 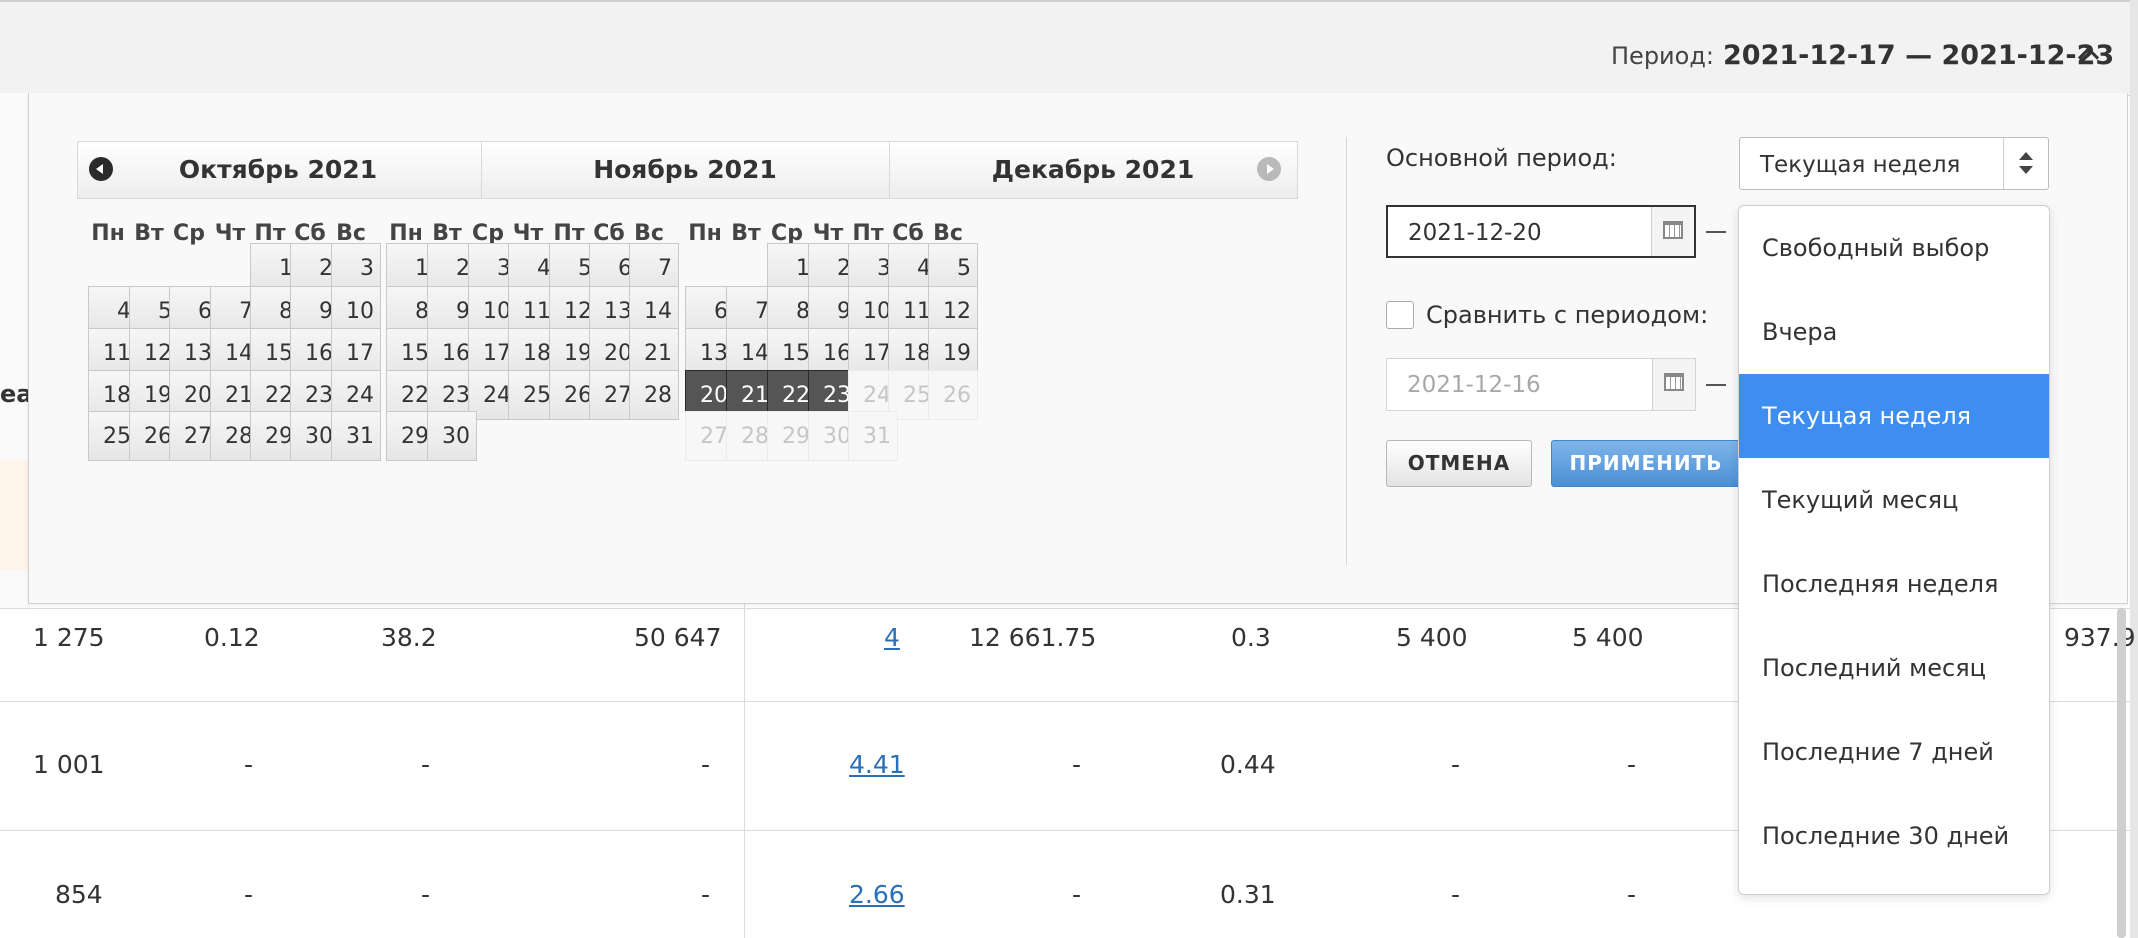 I want to click on calendar-day: 7, so click(x=654, y=268).